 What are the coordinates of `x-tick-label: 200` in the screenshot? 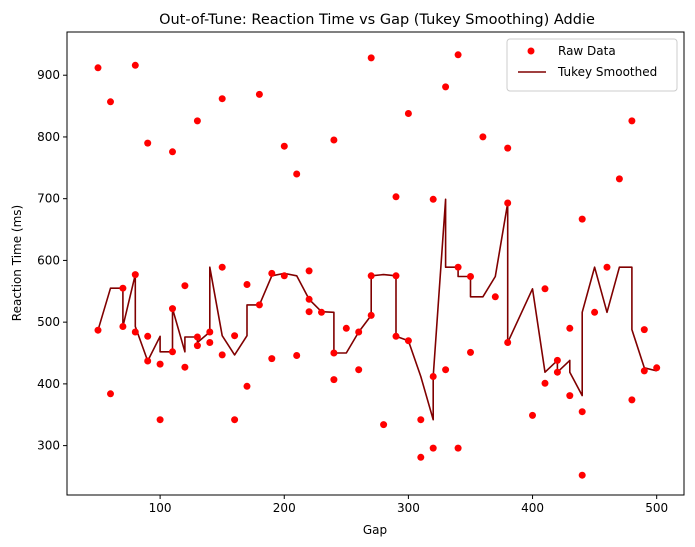 It's located at (284, 508).